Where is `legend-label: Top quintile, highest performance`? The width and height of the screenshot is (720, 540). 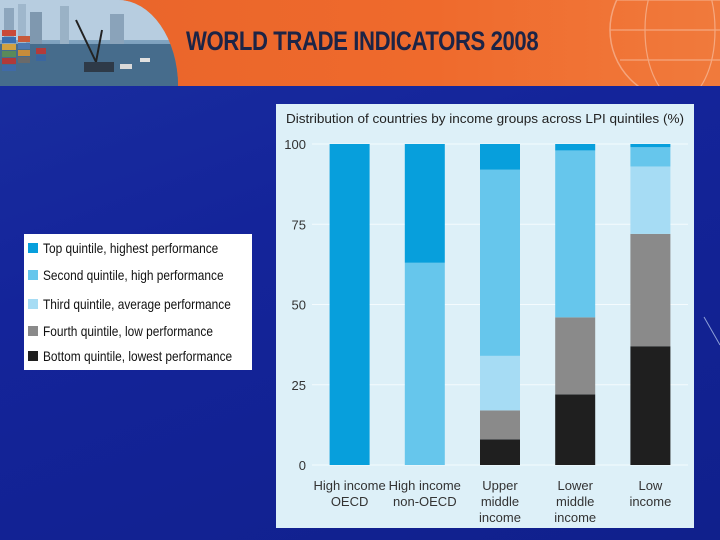 legend-label: Top quintile, highest performance is located at coordinates (131, 248).